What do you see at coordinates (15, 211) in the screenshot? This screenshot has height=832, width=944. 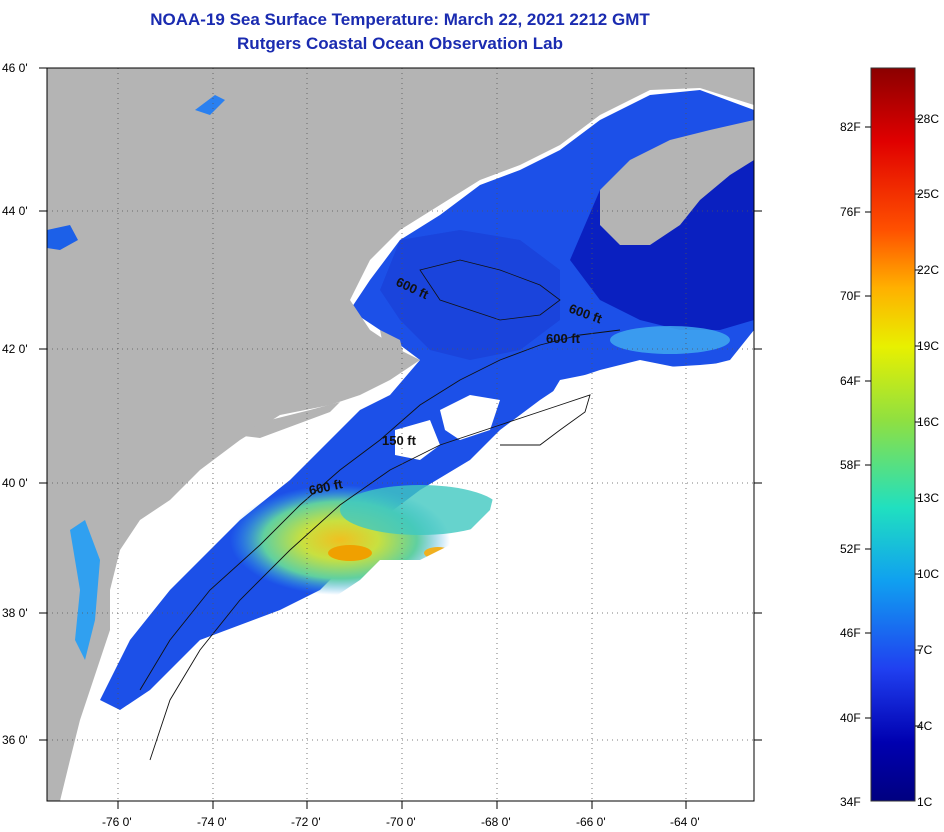 I see `lat-label: 44 0'` at bounding box center [15, 211].